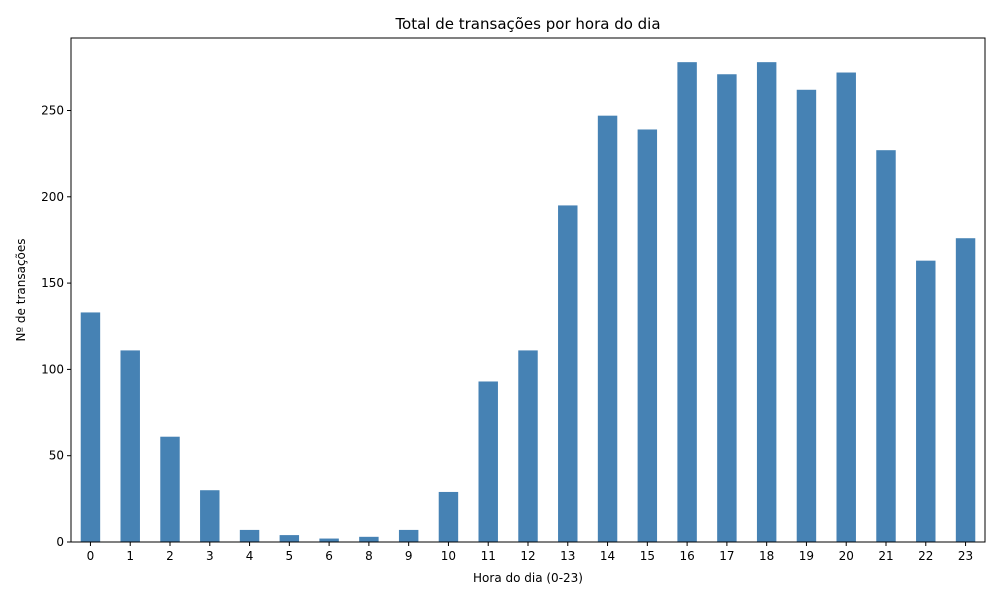 This screenshot has width=1000, height=600. Describe the element at coordinates (686, 556) in the screenshot. I see `x-tick-label: 16` at that location.